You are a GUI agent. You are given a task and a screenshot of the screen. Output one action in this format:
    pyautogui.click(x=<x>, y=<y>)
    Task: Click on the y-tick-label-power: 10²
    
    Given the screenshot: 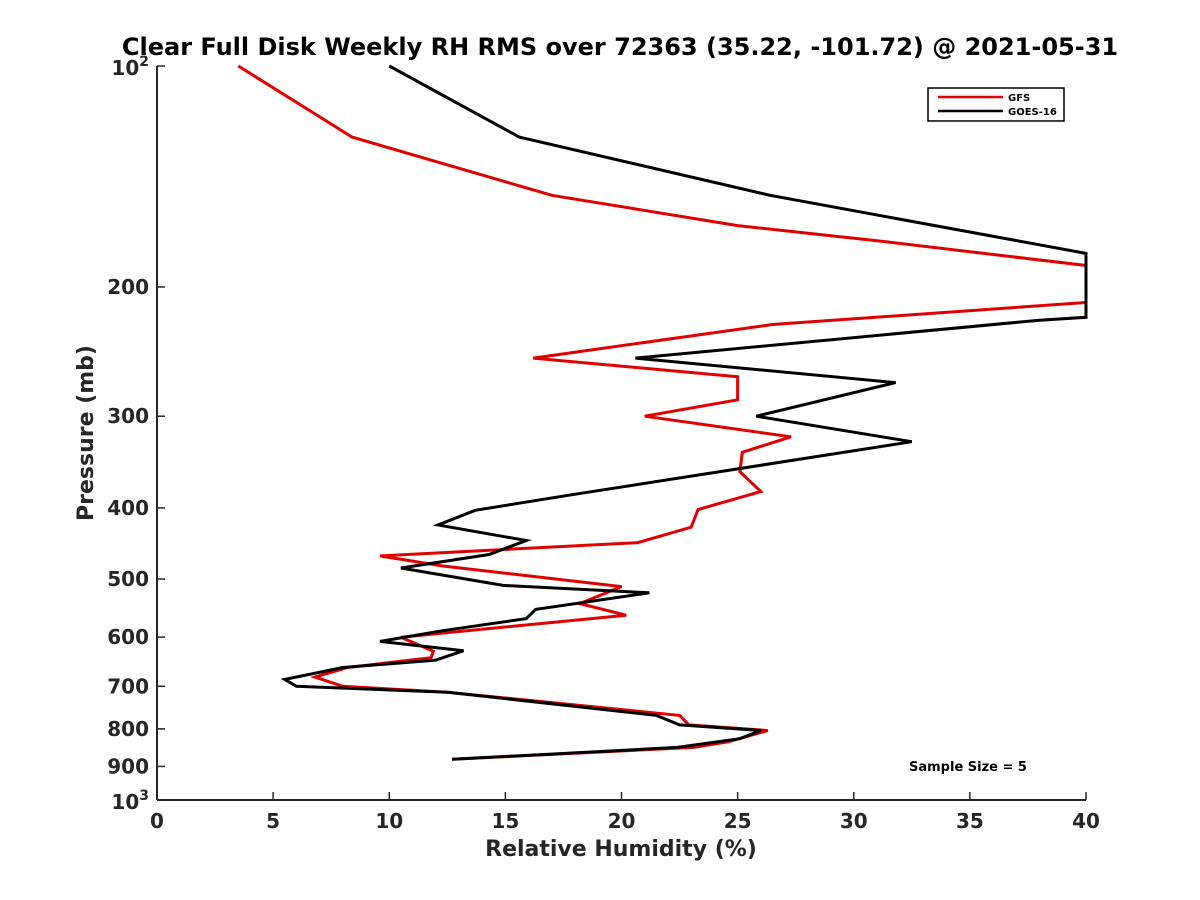 What is the action you would take?
    pyautogui.click(x=130, y=67)
    